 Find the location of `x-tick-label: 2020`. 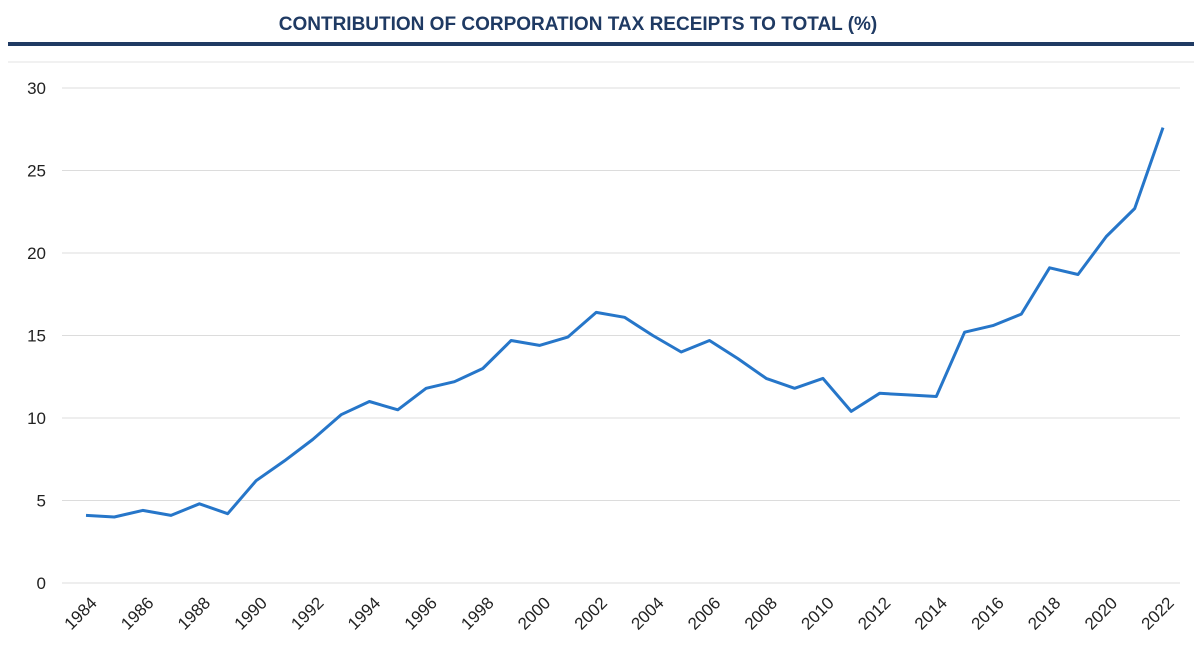

x-tick-label: 2020 is located at coordinates (1101, 613).